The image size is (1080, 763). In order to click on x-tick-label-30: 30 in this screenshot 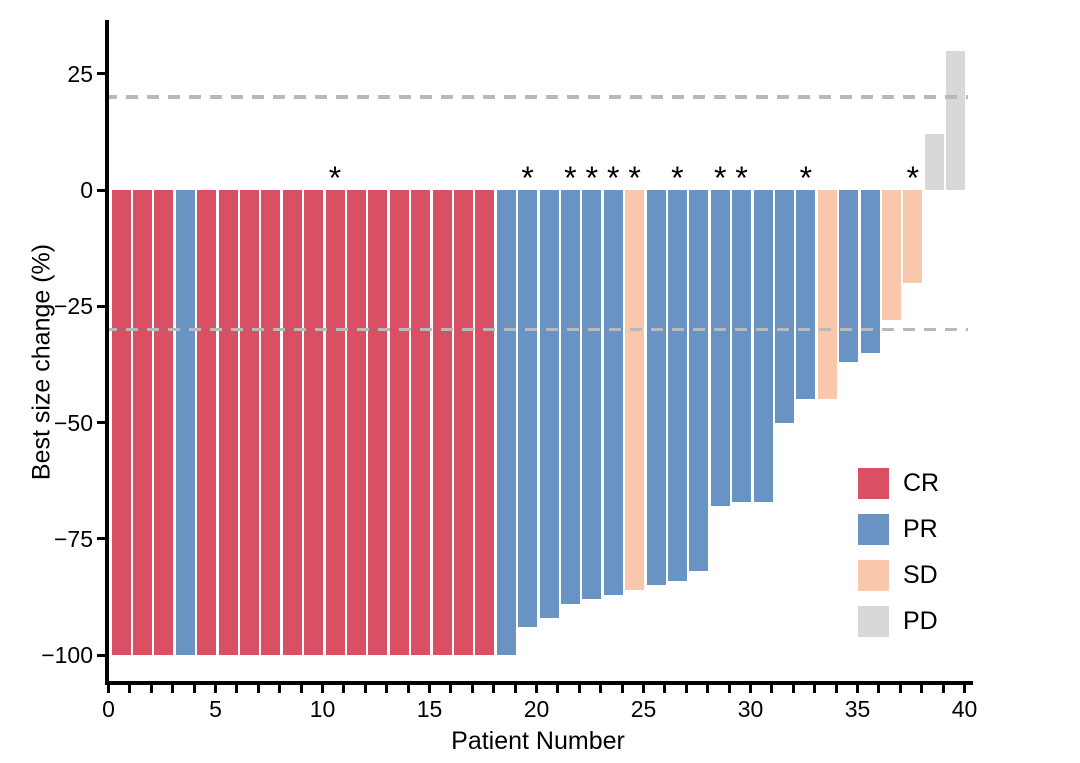, I will do `click(750, 709)`.